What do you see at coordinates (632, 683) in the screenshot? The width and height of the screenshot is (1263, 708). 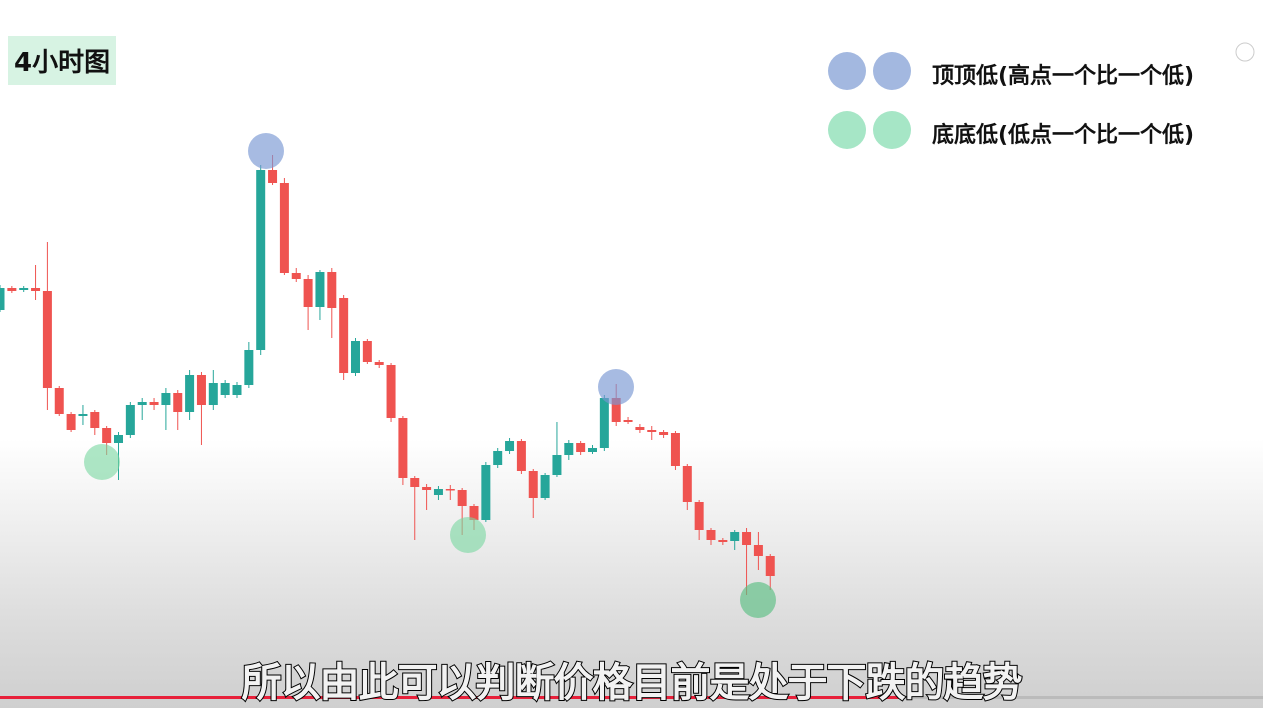 I see `subtitle-caption: 所以由此可以判断价格目前是处于下跌的趋势` at bounding box center [632, 683].